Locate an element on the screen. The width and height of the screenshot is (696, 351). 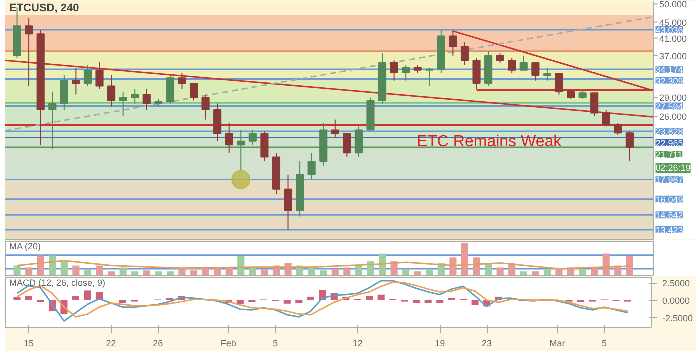
y-tick-label: 50.000 is located at coordinates (674, 5).